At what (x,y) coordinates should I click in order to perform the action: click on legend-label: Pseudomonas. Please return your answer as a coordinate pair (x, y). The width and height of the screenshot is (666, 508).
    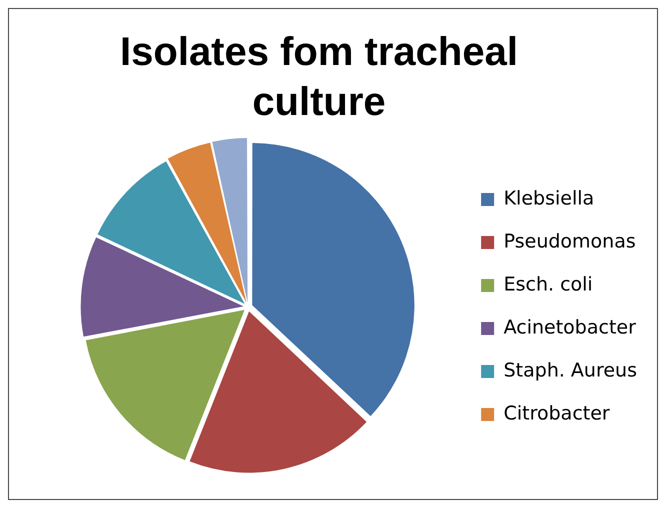
    Looking at the image, I should click on (570, 241).